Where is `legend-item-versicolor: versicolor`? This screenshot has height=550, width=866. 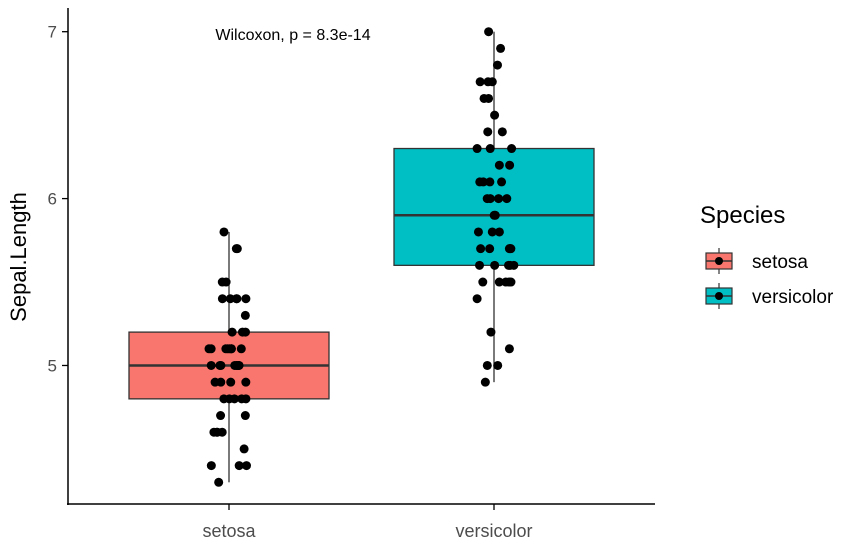
legend-item-versicolor: versicolor is located at coordinates (769, 296).